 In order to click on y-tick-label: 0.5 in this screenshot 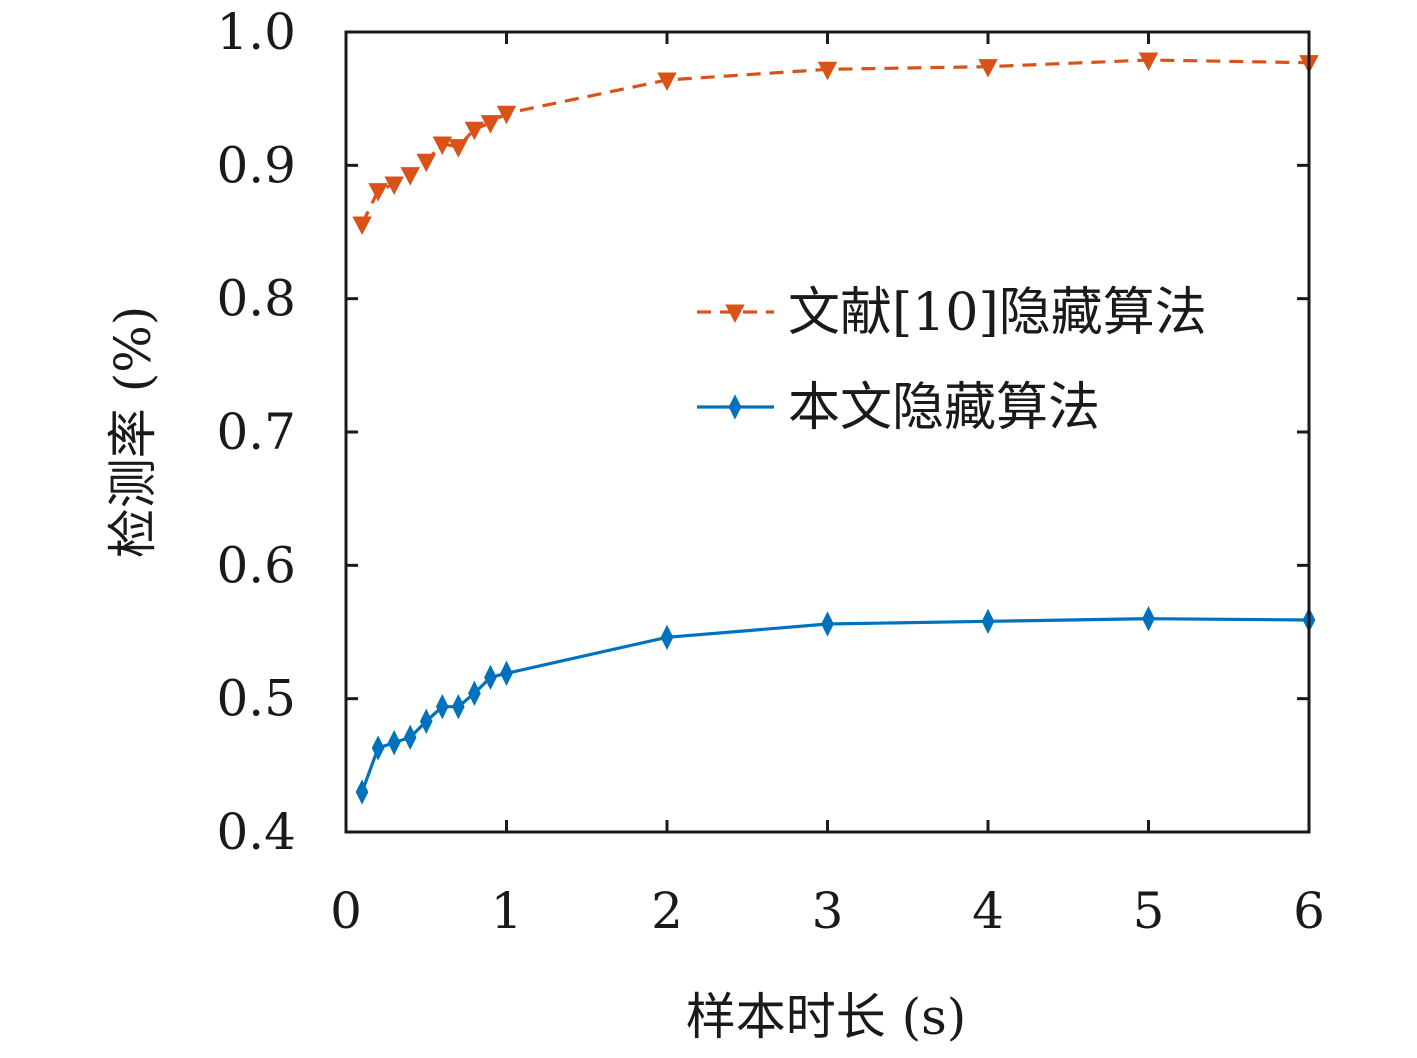, I will do `click(256, 699)`.